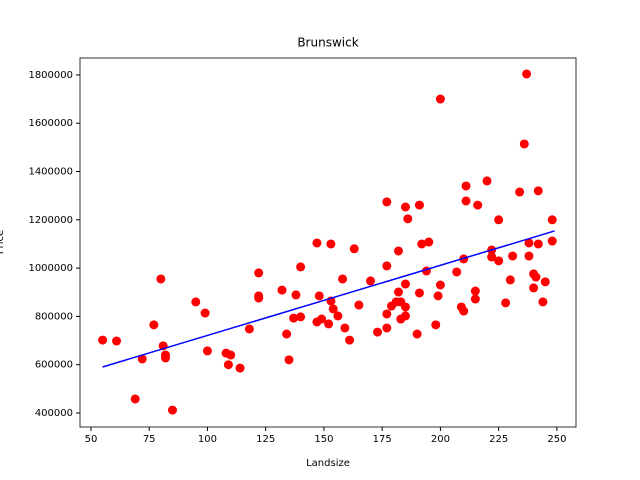  What do you see at coordinates (382, 439) in the screenshot?
I see `x-tick-label: 175` at bounding box center [382, 439].